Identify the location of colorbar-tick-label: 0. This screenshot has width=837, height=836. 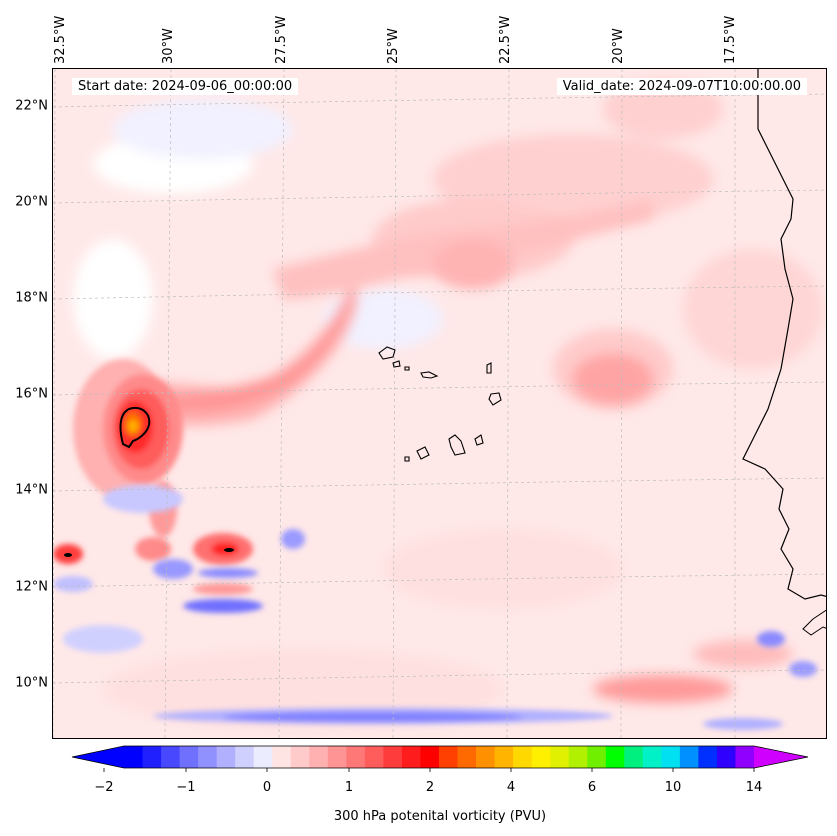
(267, 787).